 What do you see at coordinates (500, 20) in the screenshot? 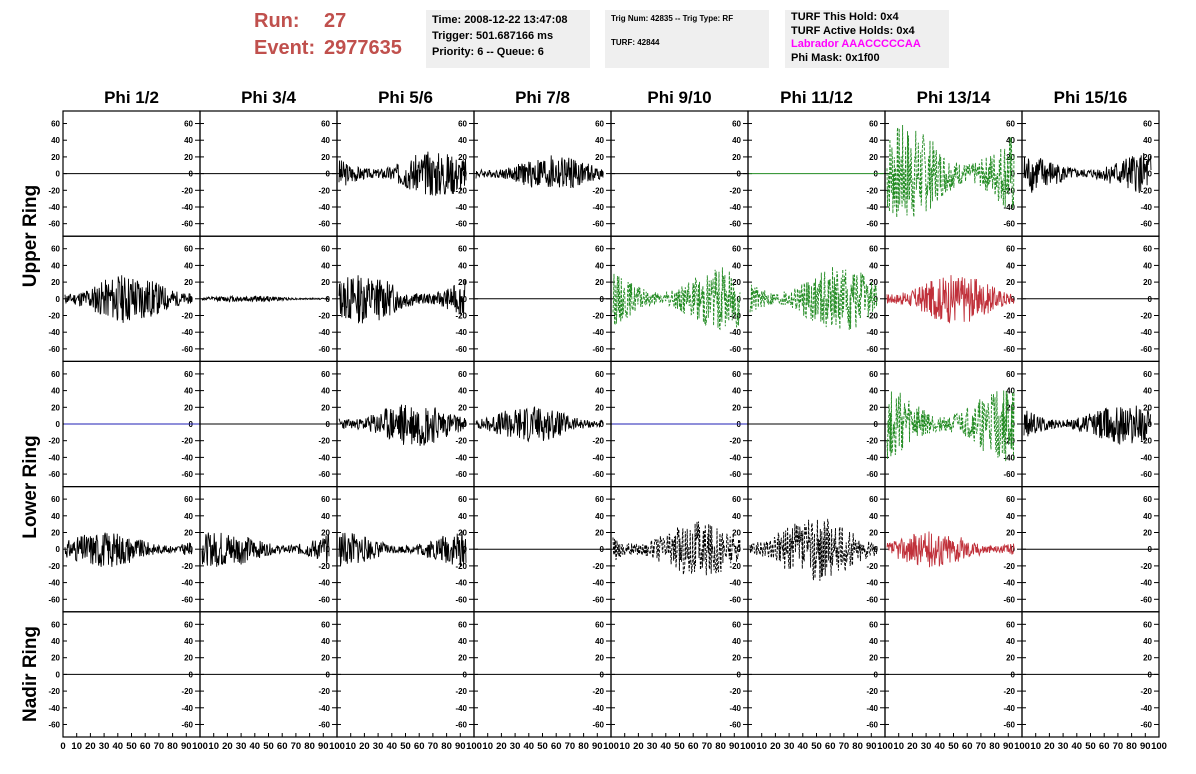
I see `time-text: Time: 2008-12-22 13:47:08` at bounding box center [500, 20].